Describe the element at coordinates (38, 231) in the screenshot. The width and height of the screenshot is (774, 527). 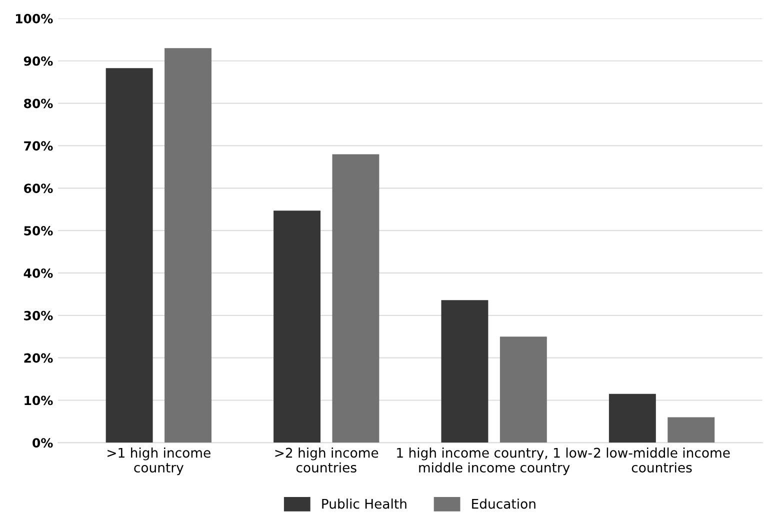
I see `y-tick-label: 50%` at that location.